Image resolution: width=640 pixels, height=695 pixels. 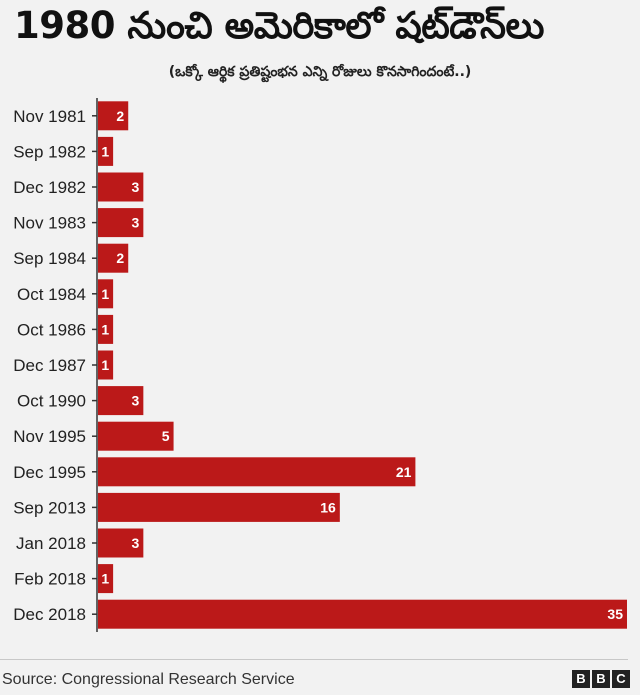 I want to click on y-tick-label: Dec 1995, so click(x=49, y=472).